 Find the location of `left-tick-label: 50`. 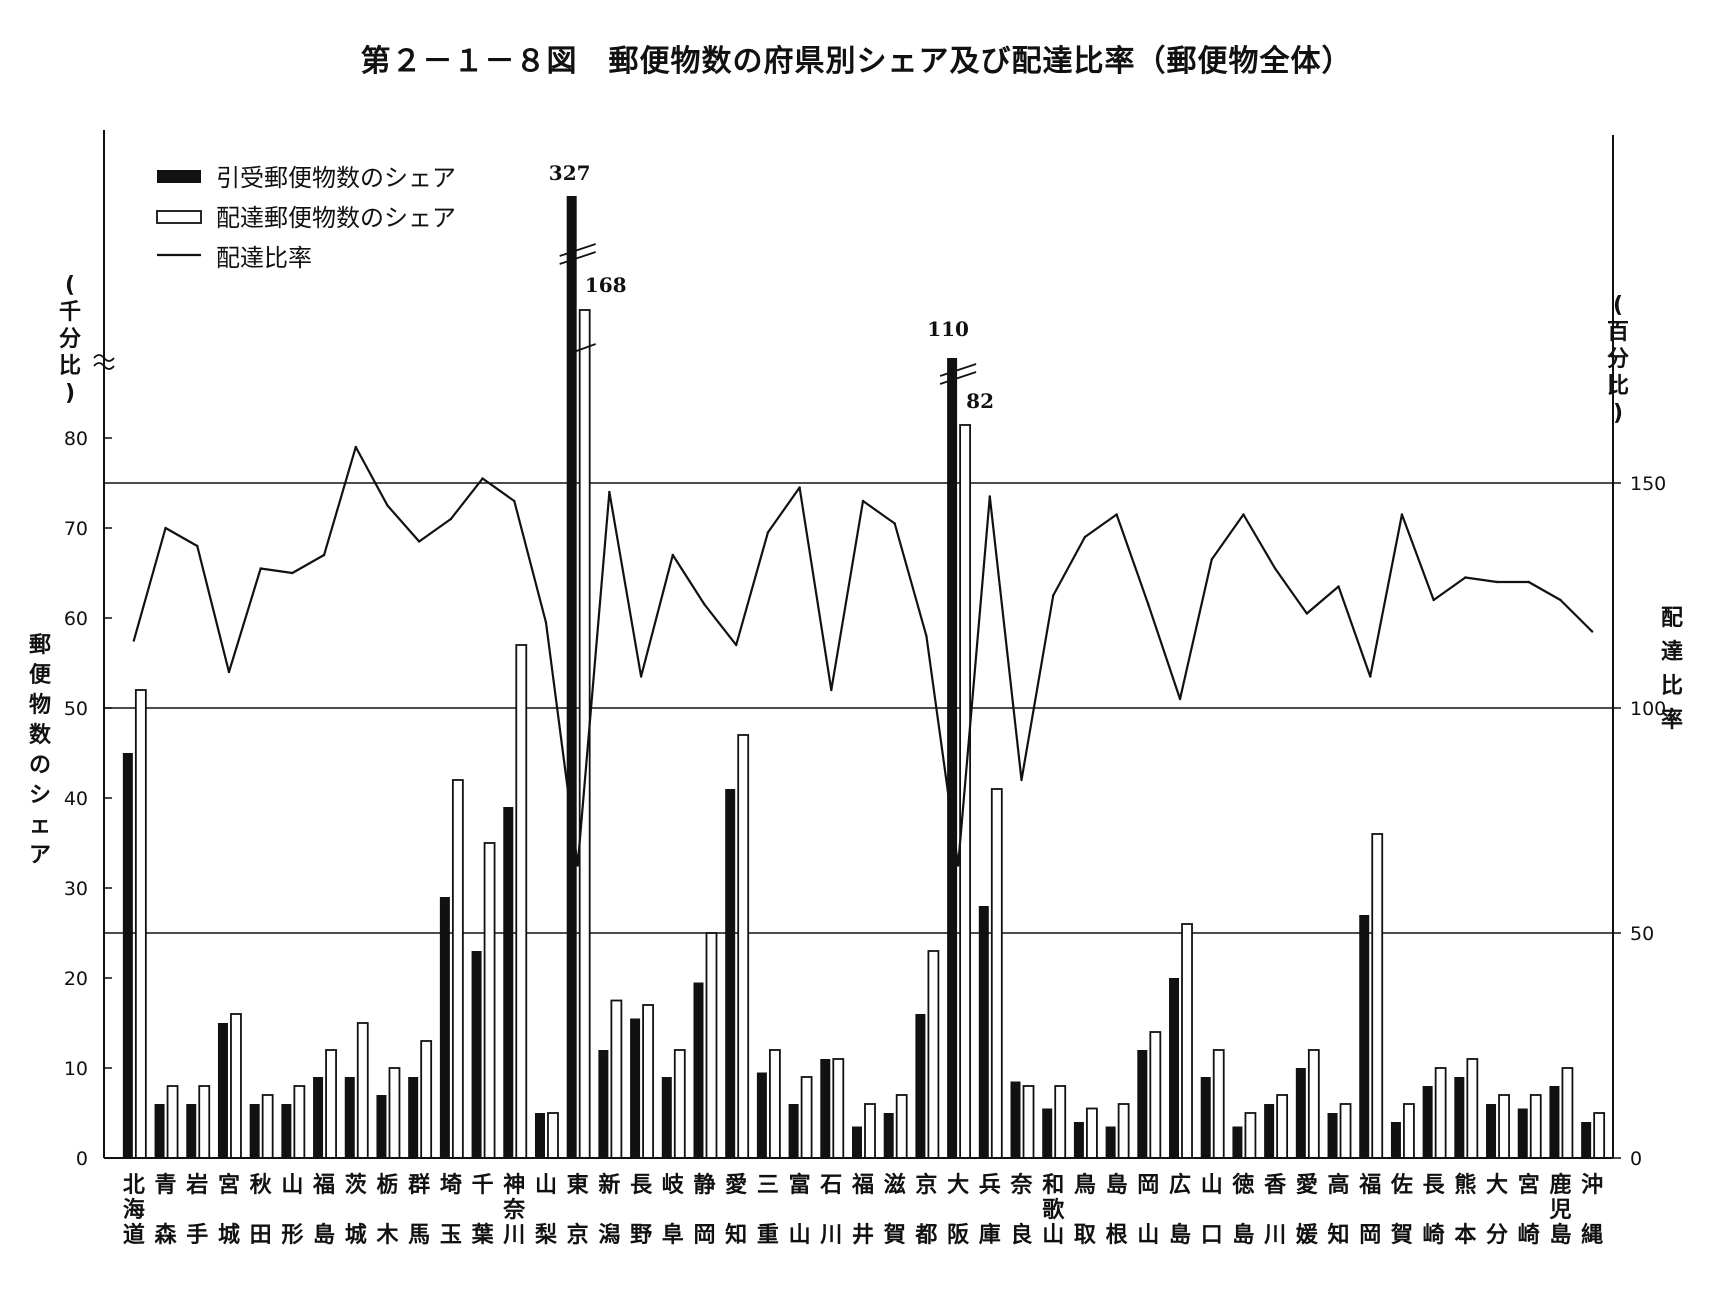

left-tick-label: 50 is located at coordinates (76, 709).